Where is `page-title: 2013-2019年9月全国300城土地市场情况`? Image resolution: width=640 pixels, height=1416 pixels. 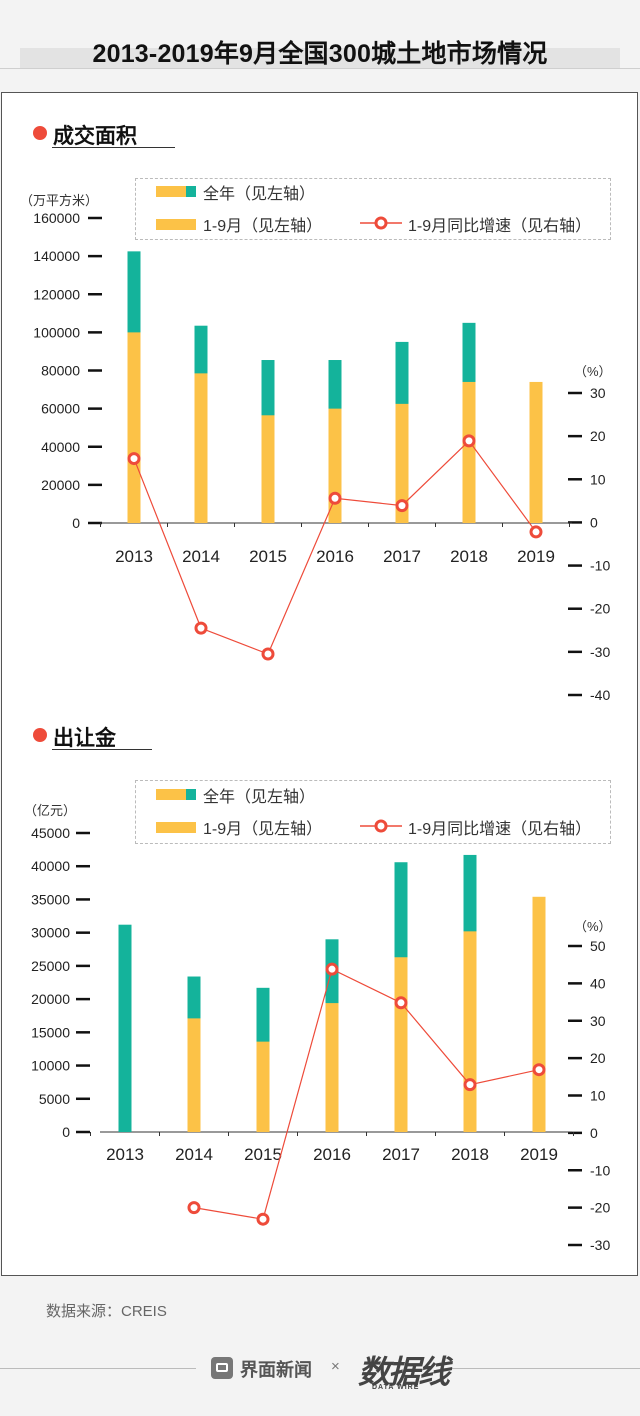
page-title: 2013-2019年9月全国300城土地市场情况 is located at coordinates (320, 54).